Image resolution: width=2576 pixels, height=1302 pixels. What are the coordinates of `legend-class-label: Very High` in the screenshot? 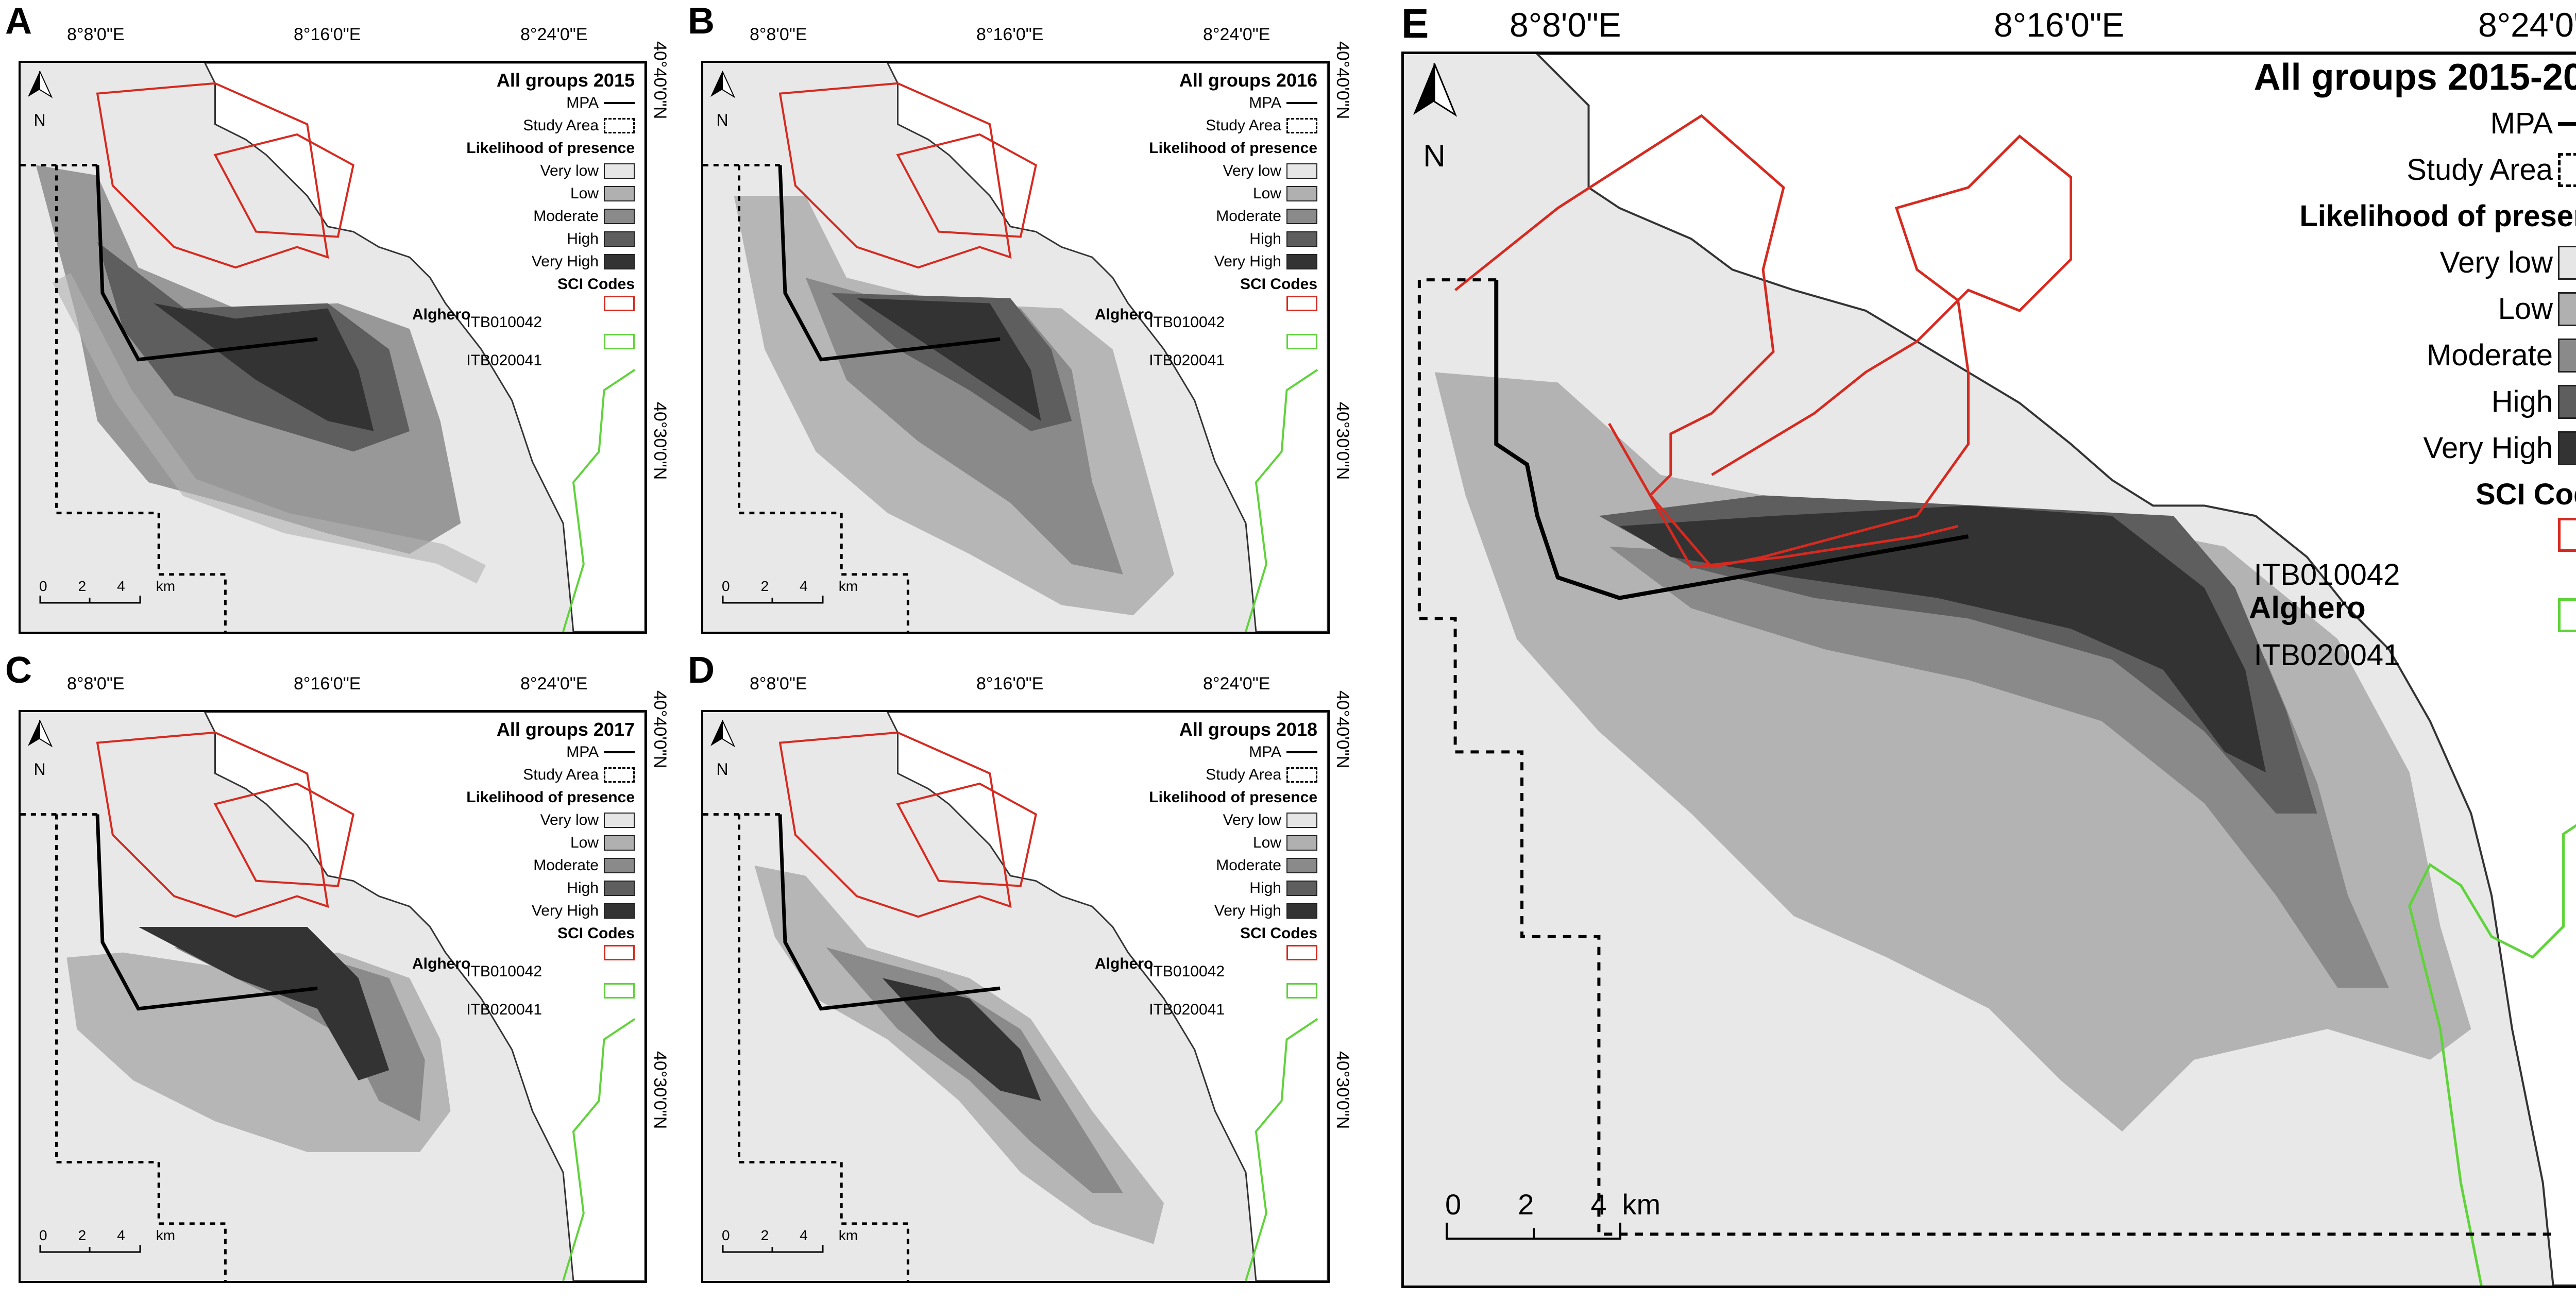 It's located at (1247, 910).